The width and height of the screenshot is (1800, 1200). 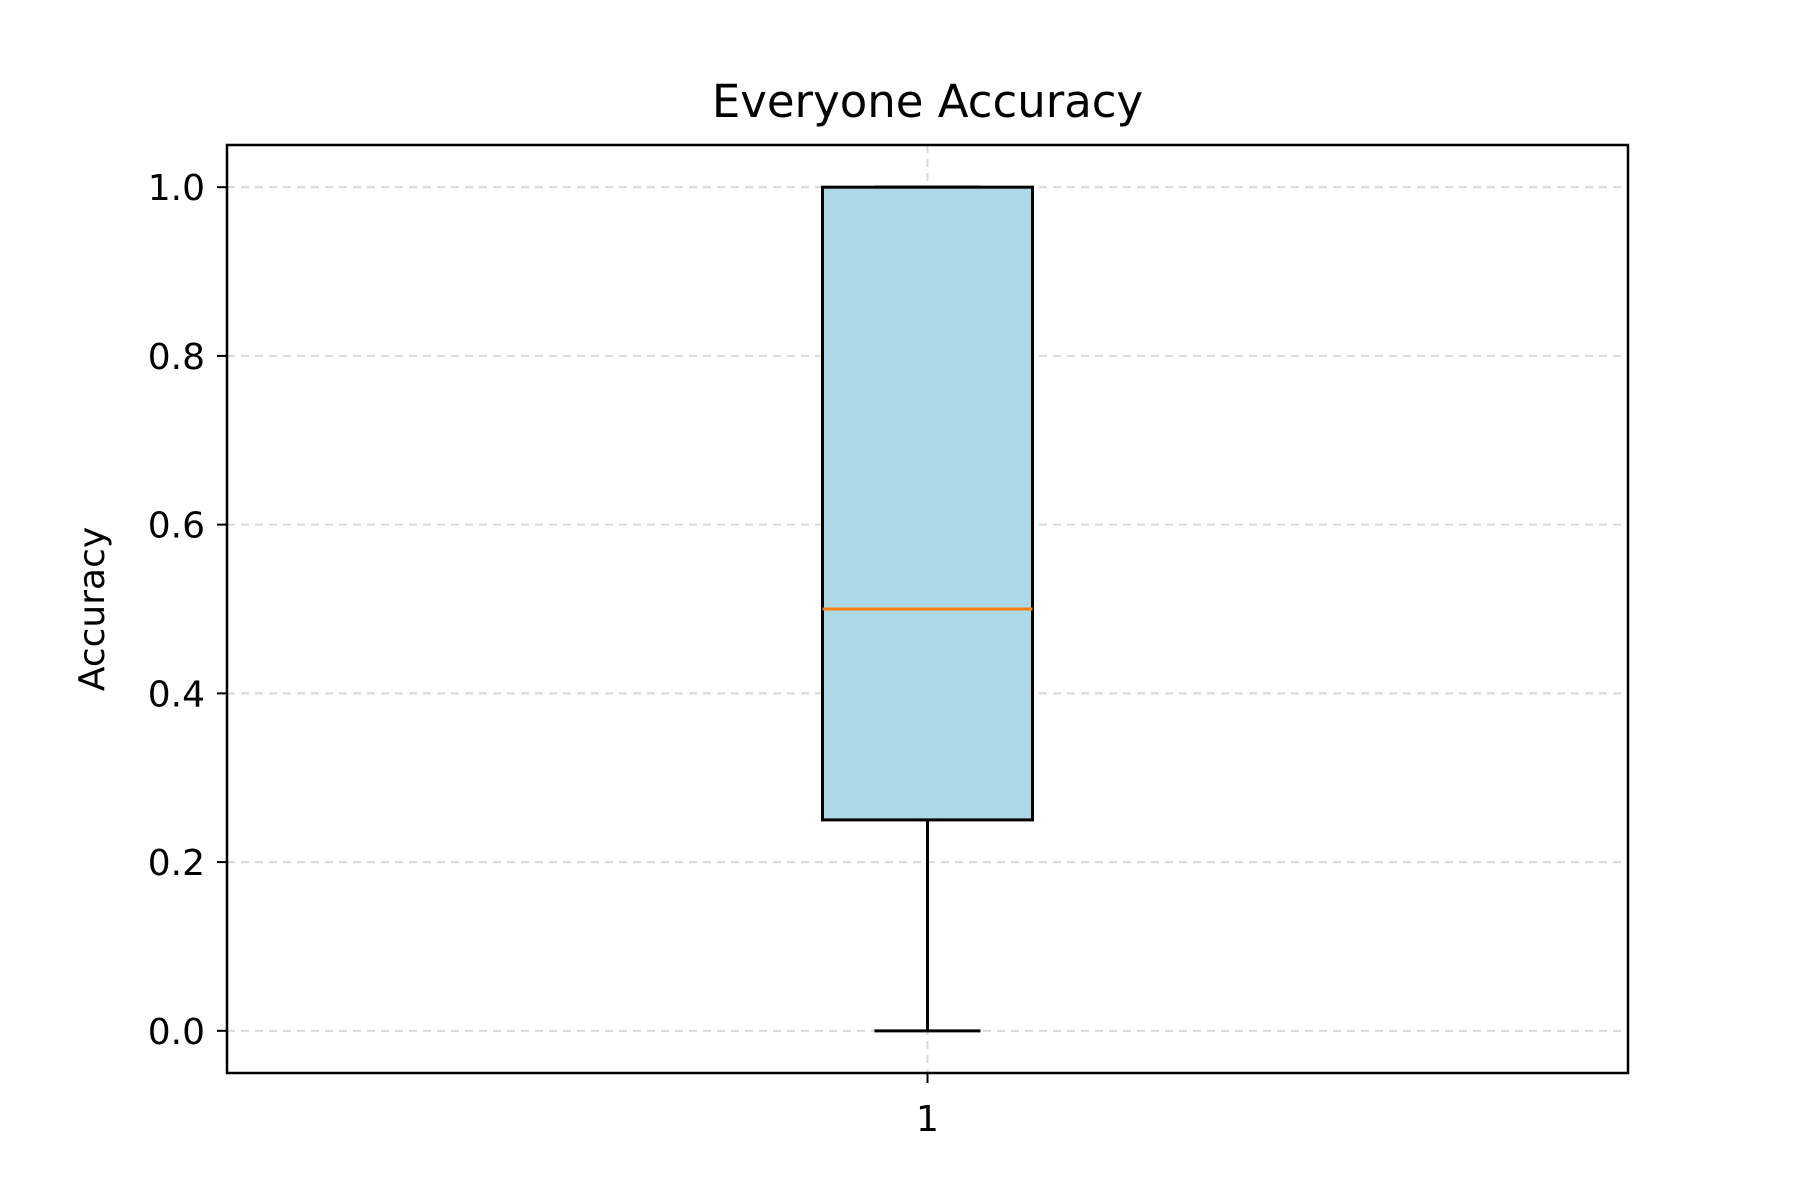 I want to click on y-tick-label: 0.8, so click(x=176, y=357).